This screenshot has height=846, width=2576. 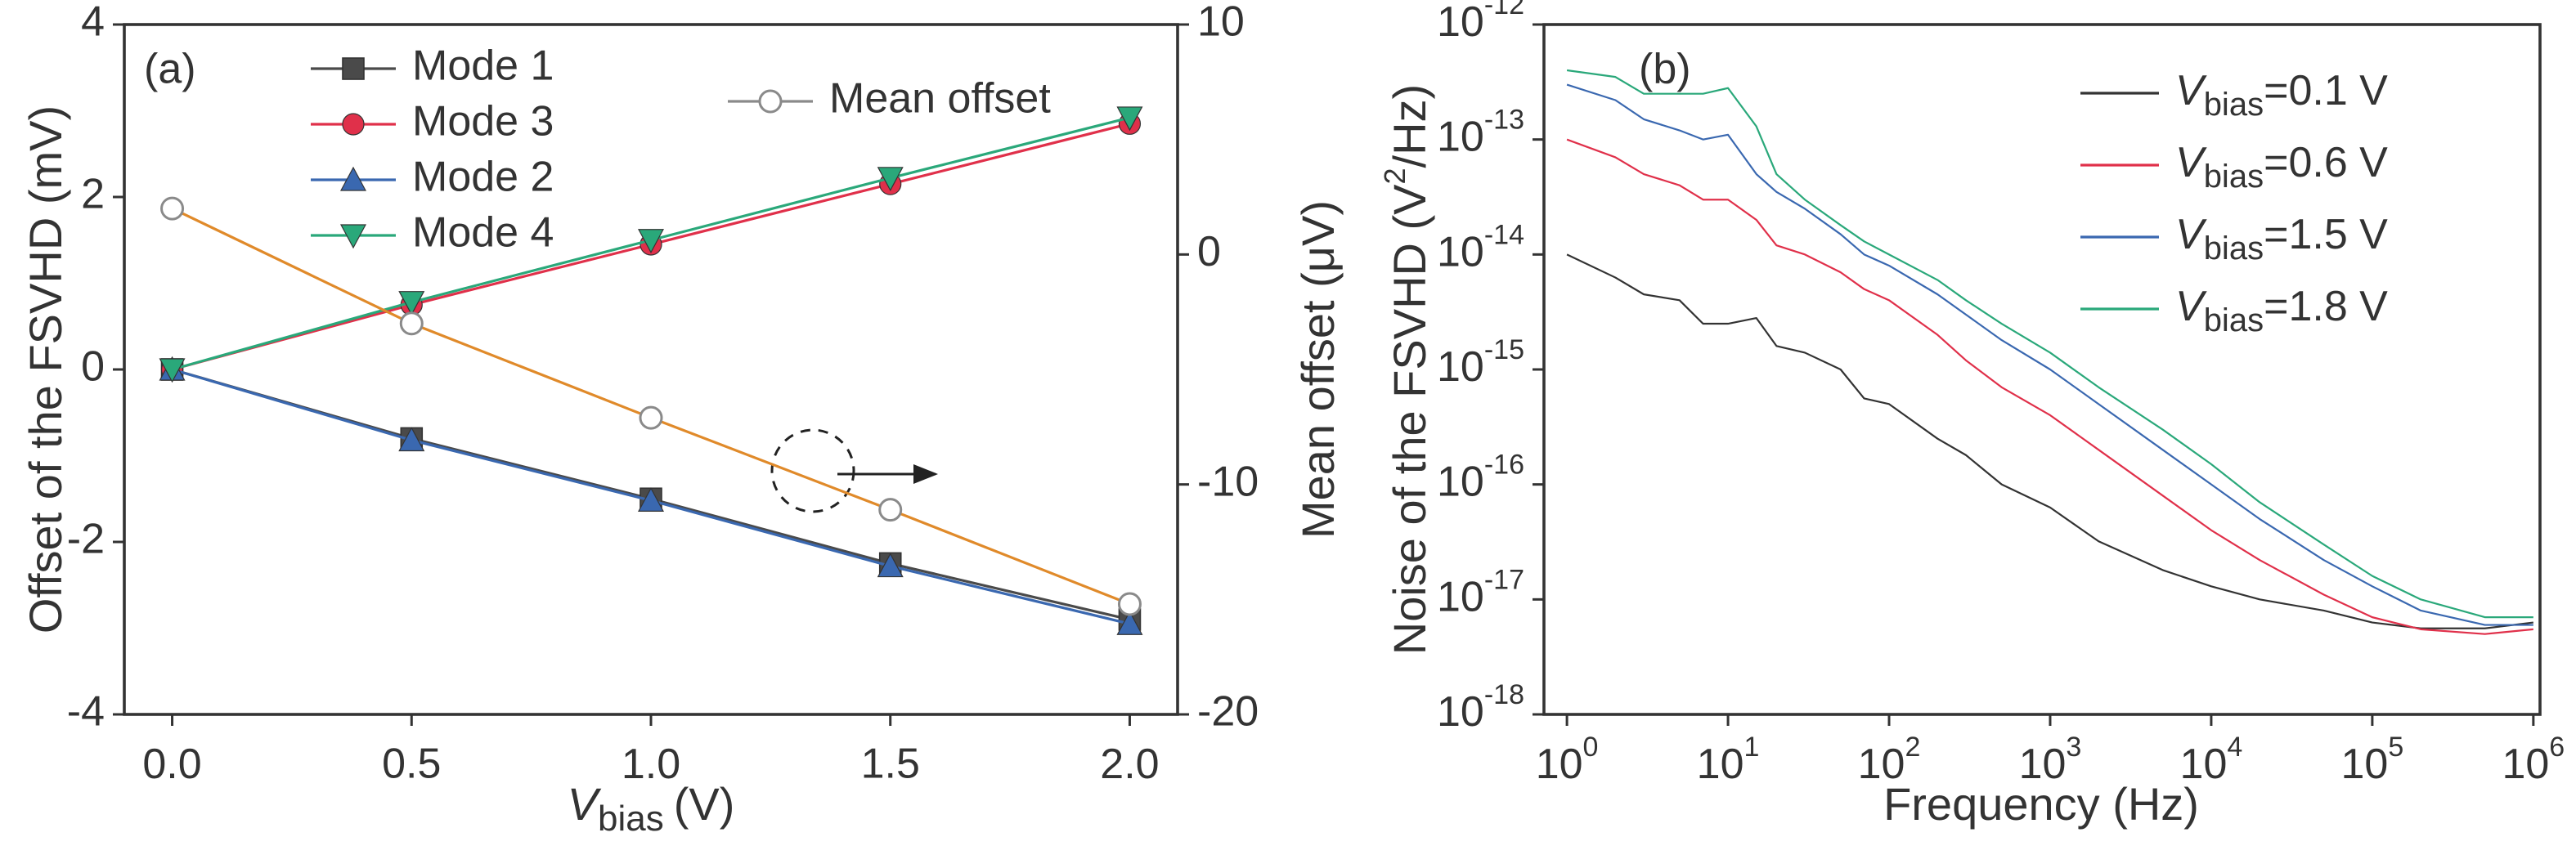 I want to click on legend-label: Mode 4, so click(x=483, y=233).